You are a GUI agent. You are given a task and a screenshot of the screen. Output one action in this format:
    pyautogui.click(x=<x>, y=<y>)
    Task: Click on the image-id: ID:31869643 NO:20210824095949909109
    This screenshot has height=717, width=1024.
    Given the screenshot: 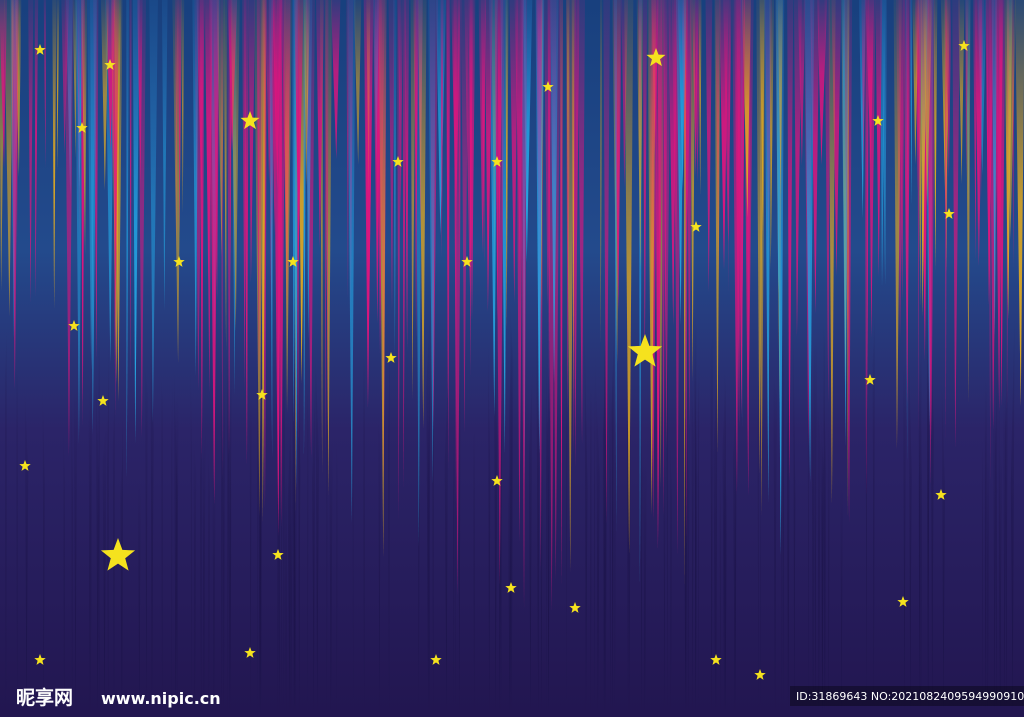 What is the action you would take?
    pyautogui.click(x=910, y=696)
    